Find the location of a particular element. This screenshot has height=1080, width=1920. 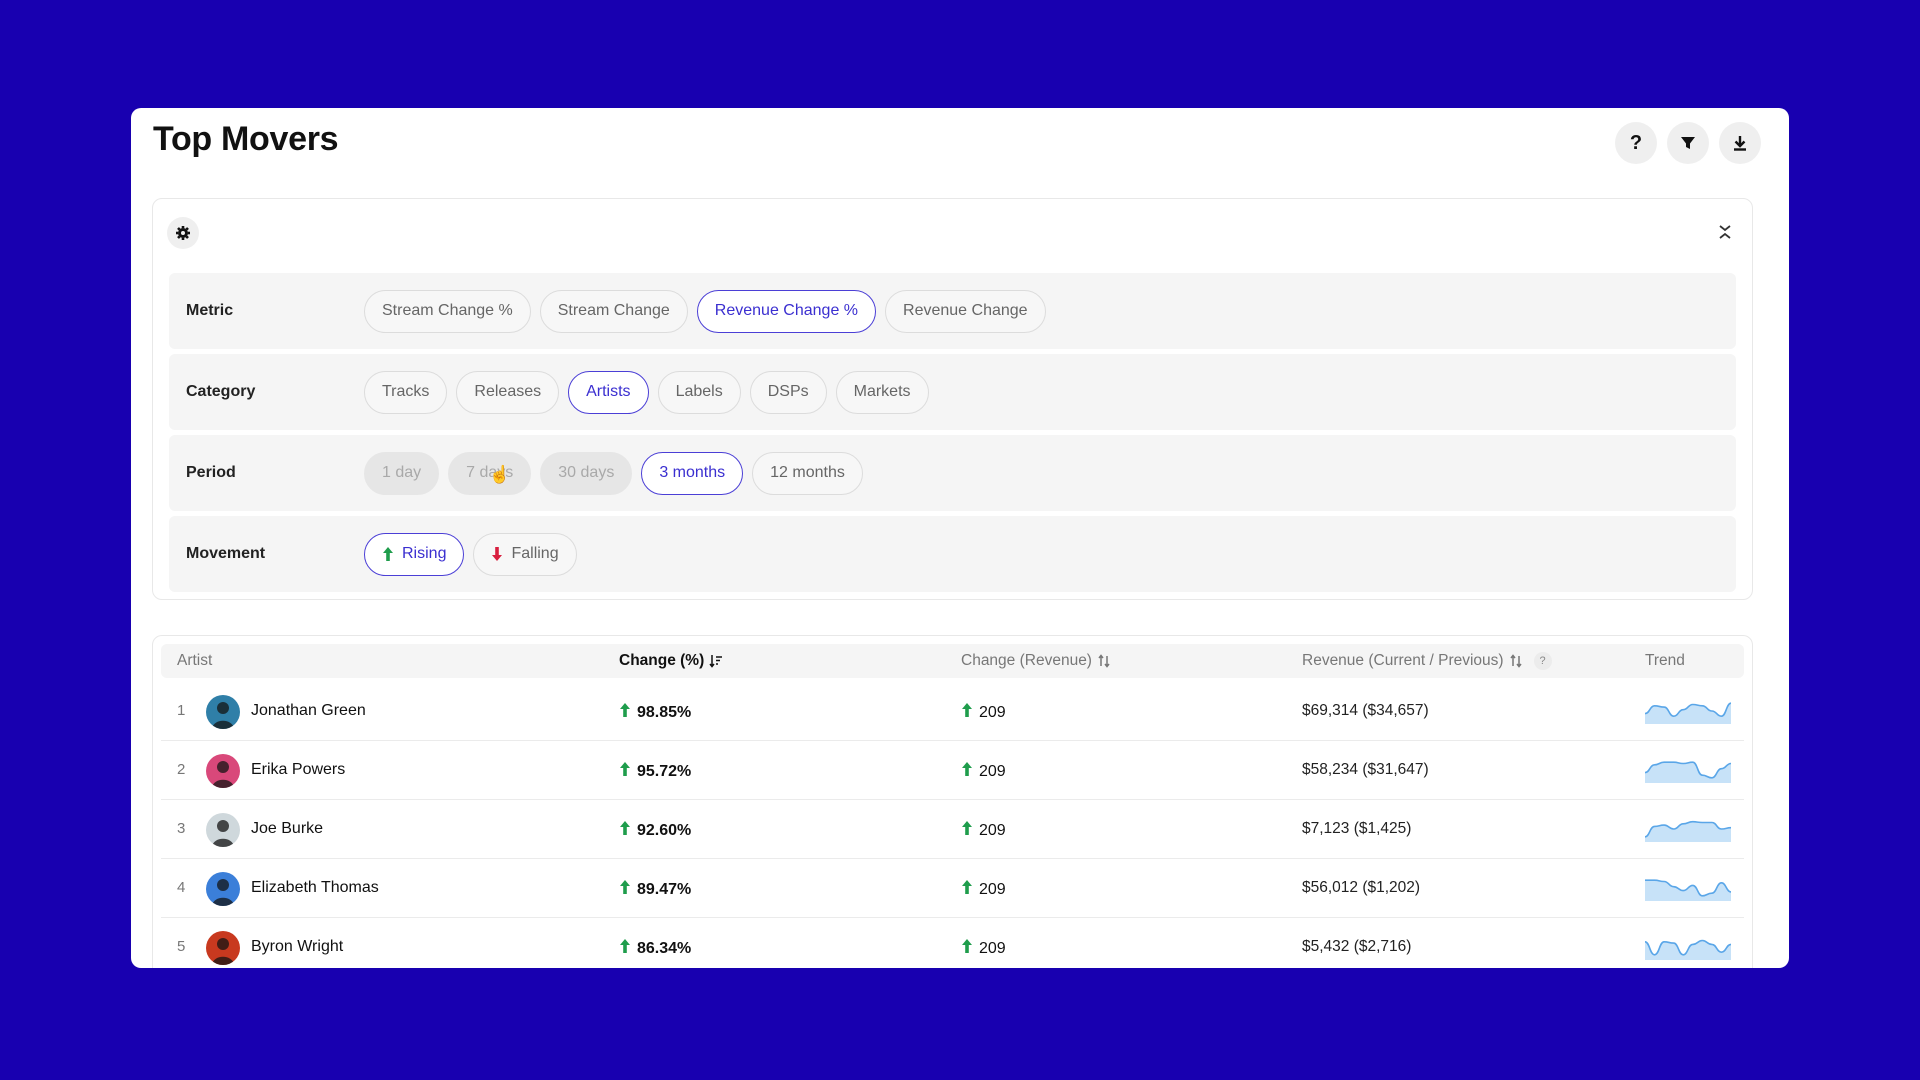

revenue-value: $56,012 ($1,202) is located at coordinates (1361, 887).